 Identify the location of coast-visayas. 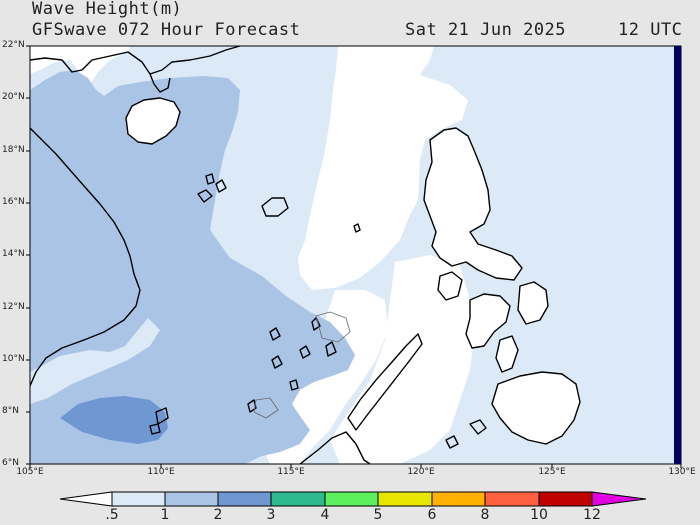
(488, 321).